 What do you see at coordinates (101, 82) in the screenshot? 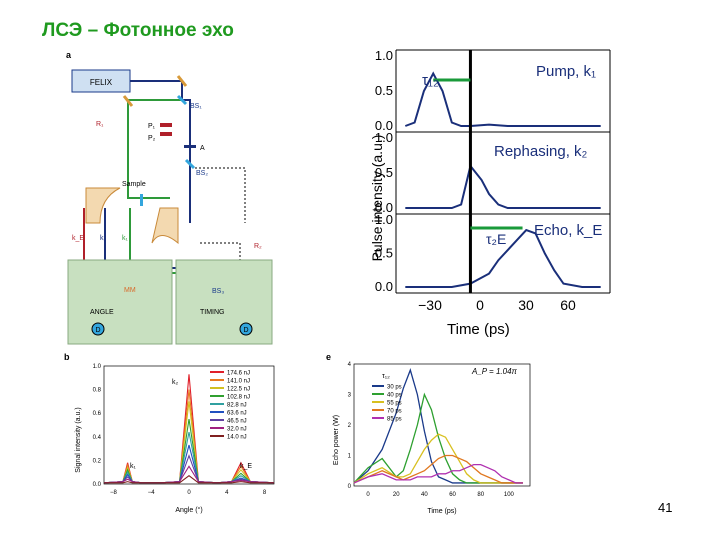
I see `felix-label: FELIX` at bounding box center [101, 82].